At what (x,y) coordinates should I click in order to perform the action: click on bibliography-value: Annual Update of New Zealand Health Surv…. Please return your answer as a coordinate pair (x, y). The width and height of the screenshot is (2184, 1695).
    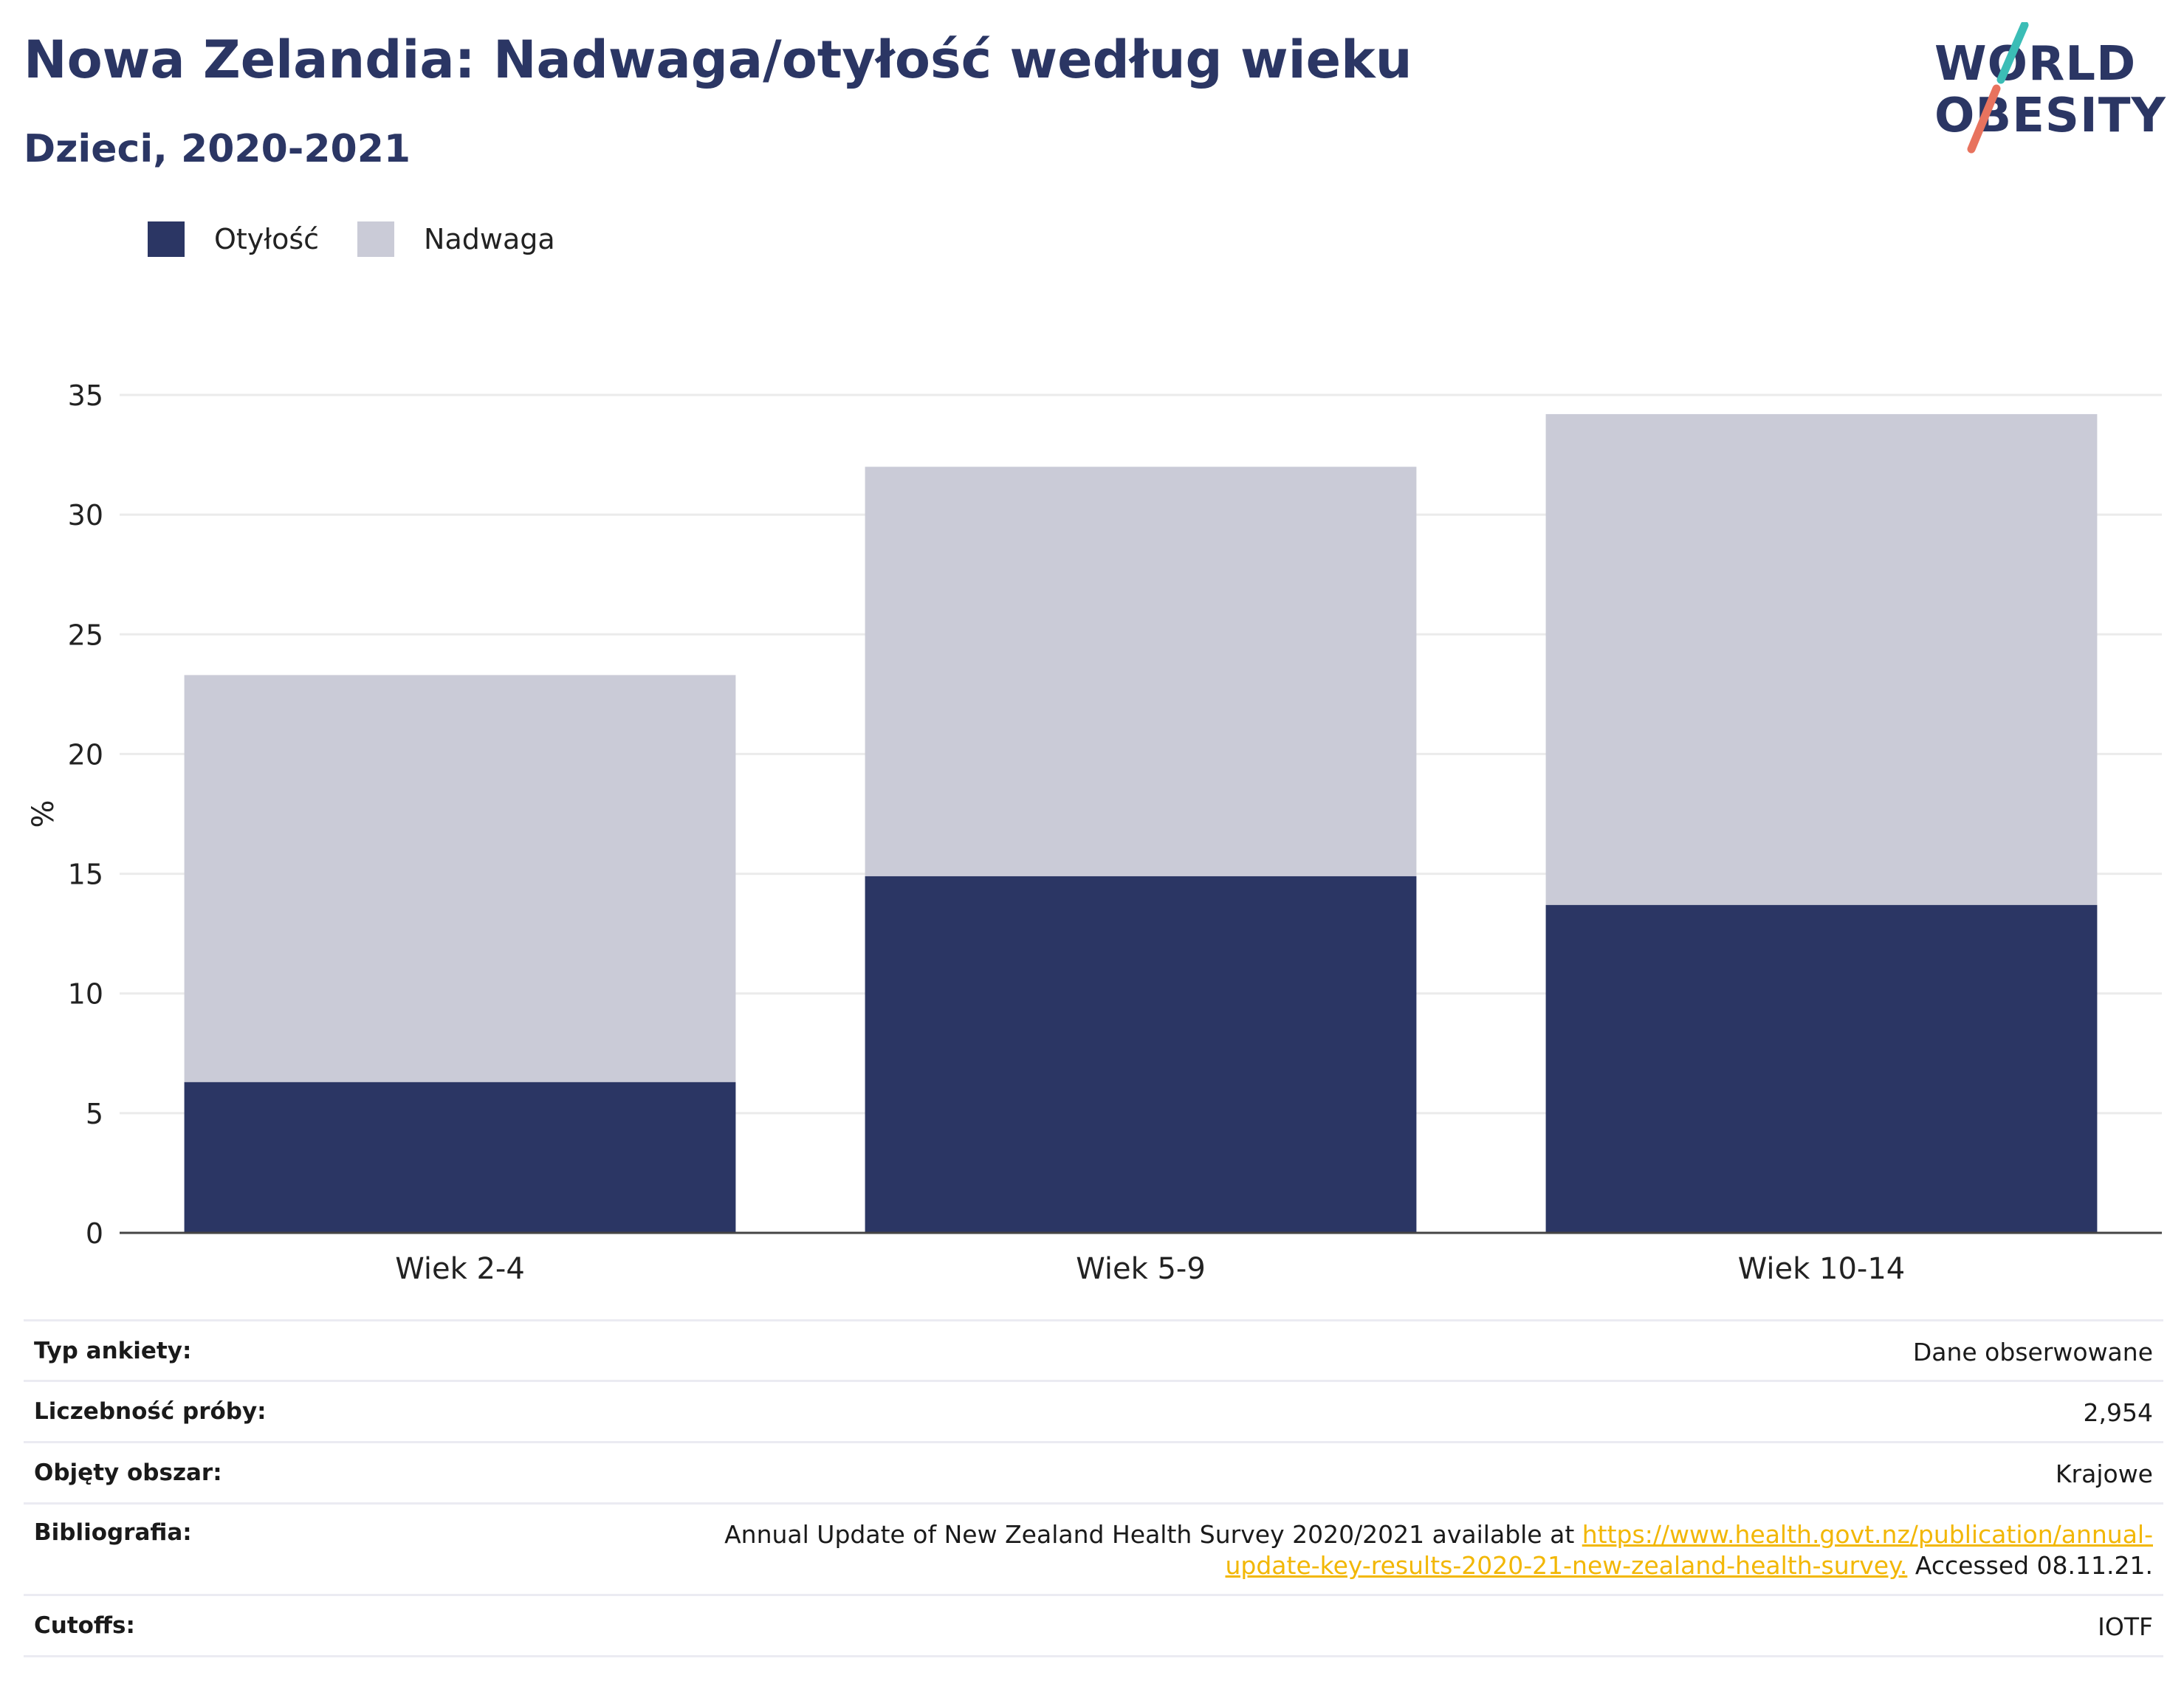
    Looking at the image, I should click on (1400, 1550).